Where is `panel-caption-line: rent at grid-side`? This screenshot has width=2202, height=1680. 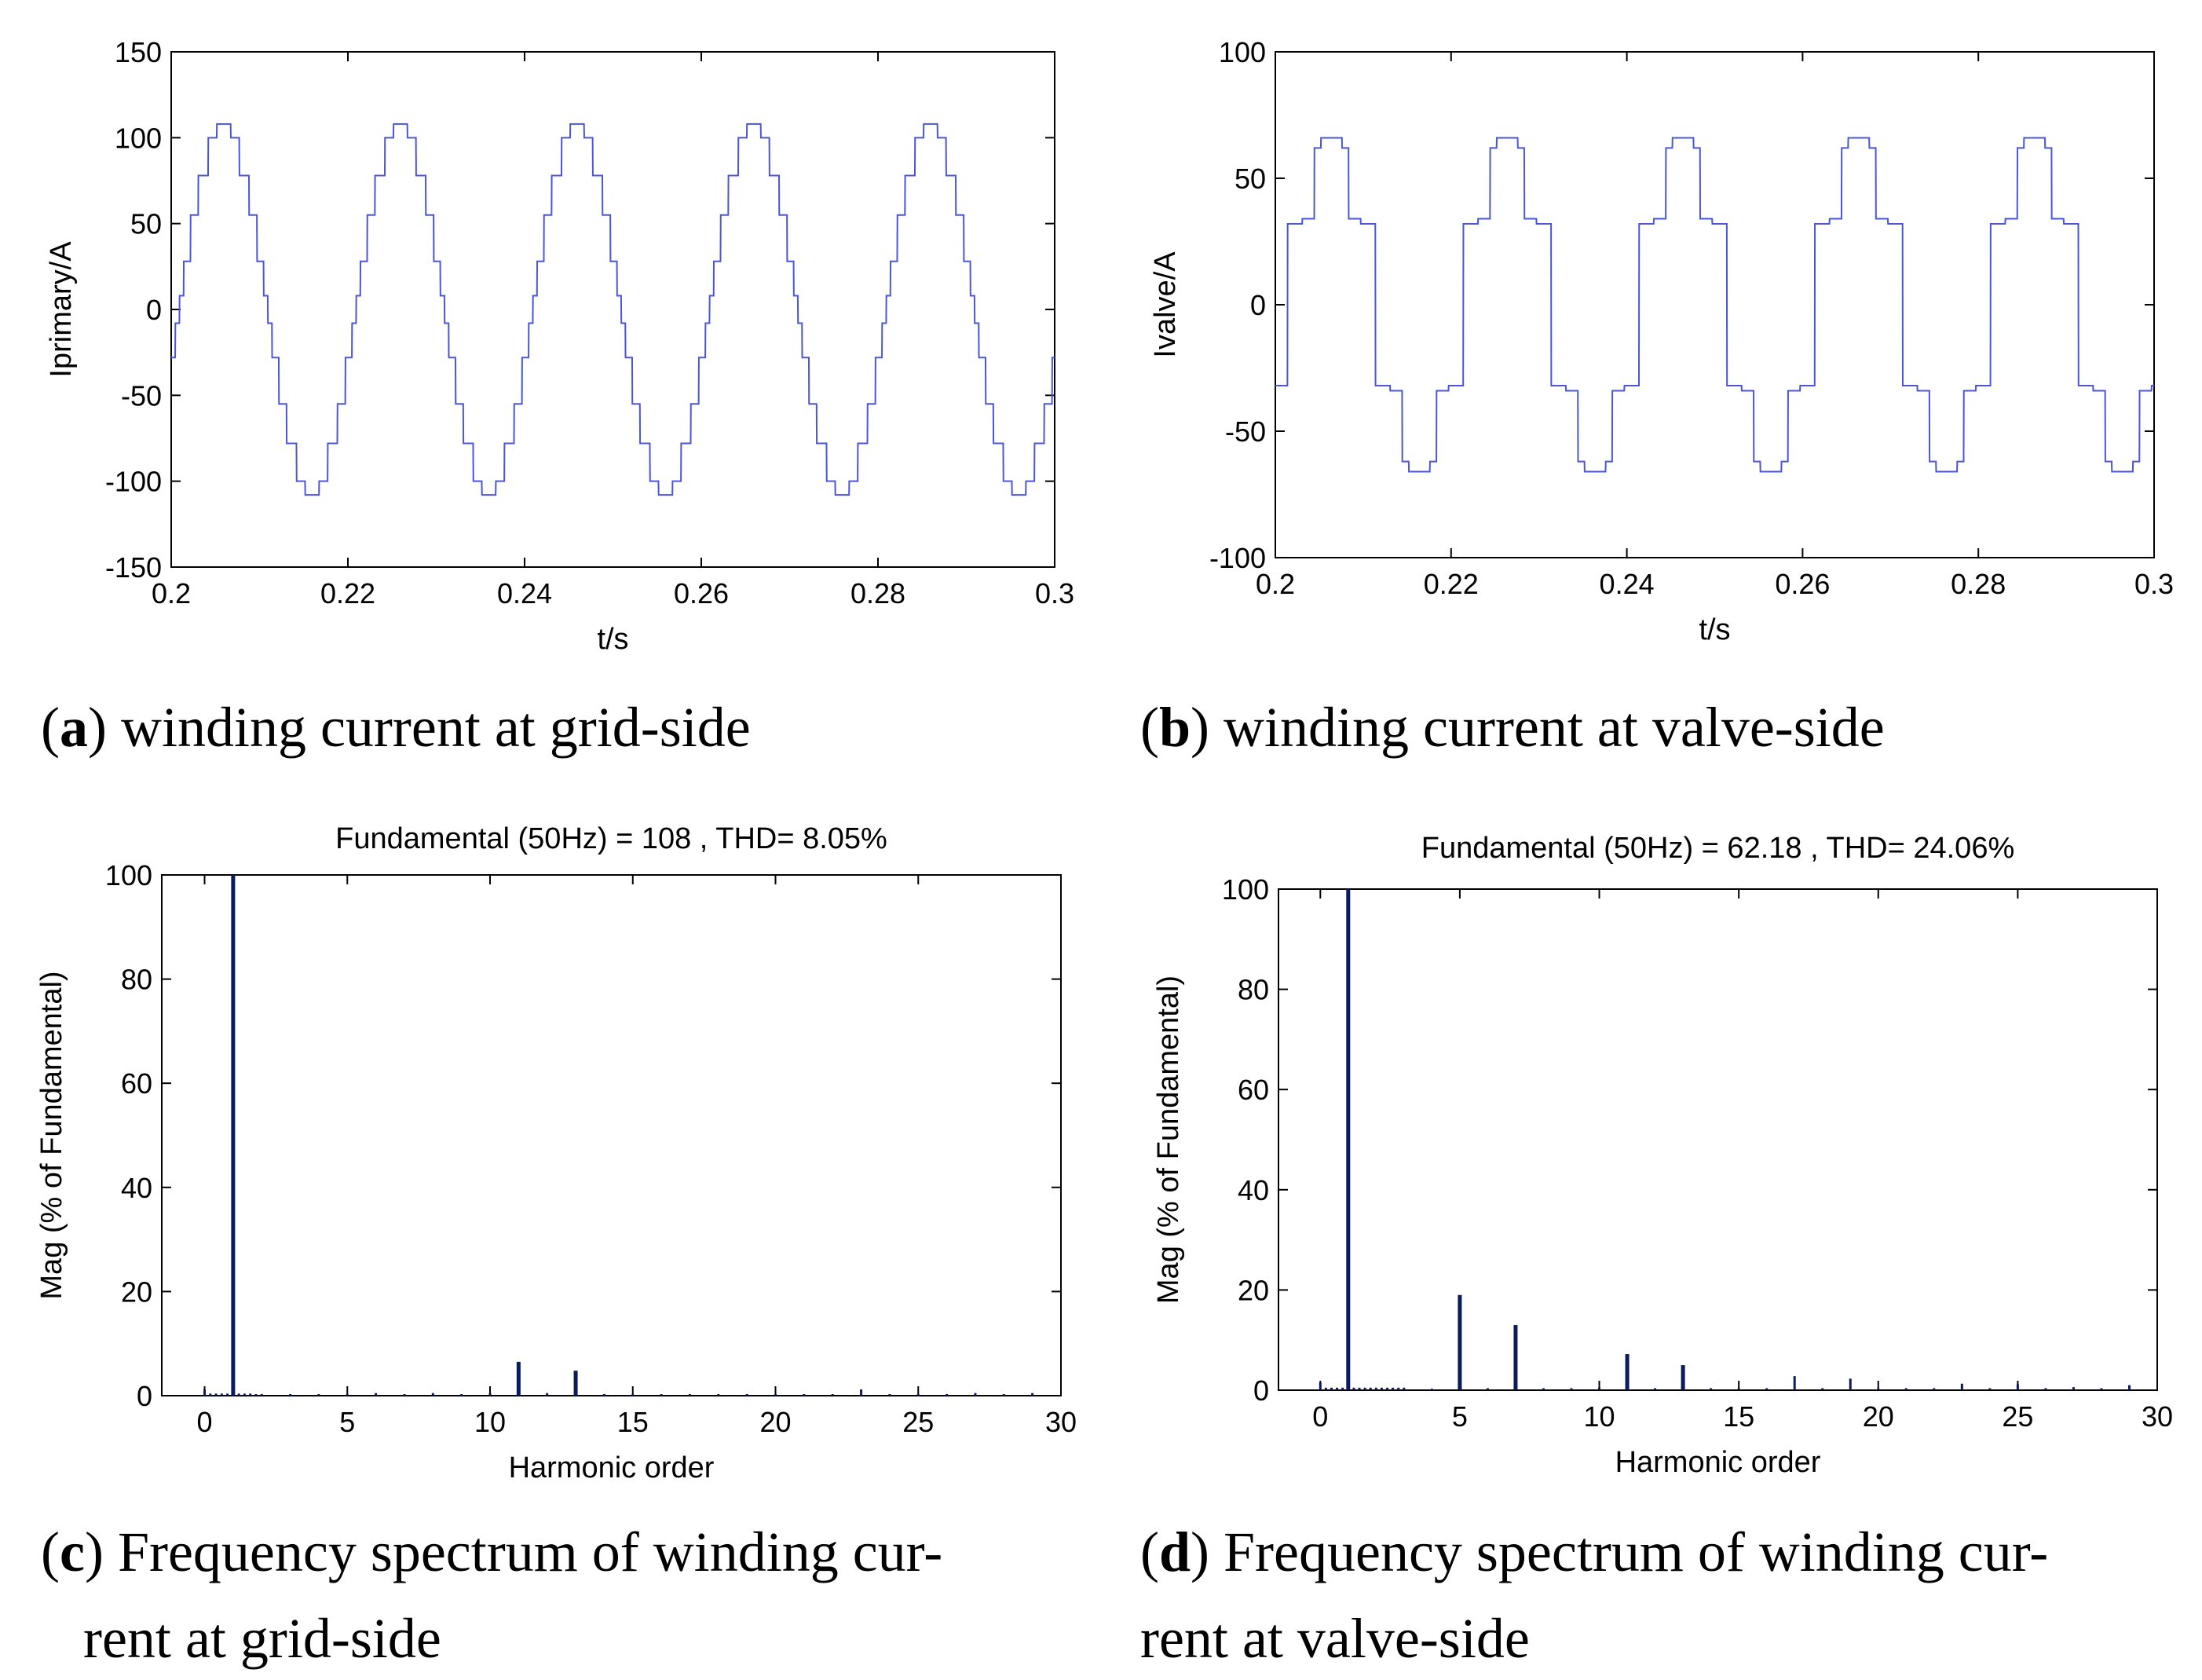
panel-caption-line: rent at grid-side is located at coordinates (262, 1638).